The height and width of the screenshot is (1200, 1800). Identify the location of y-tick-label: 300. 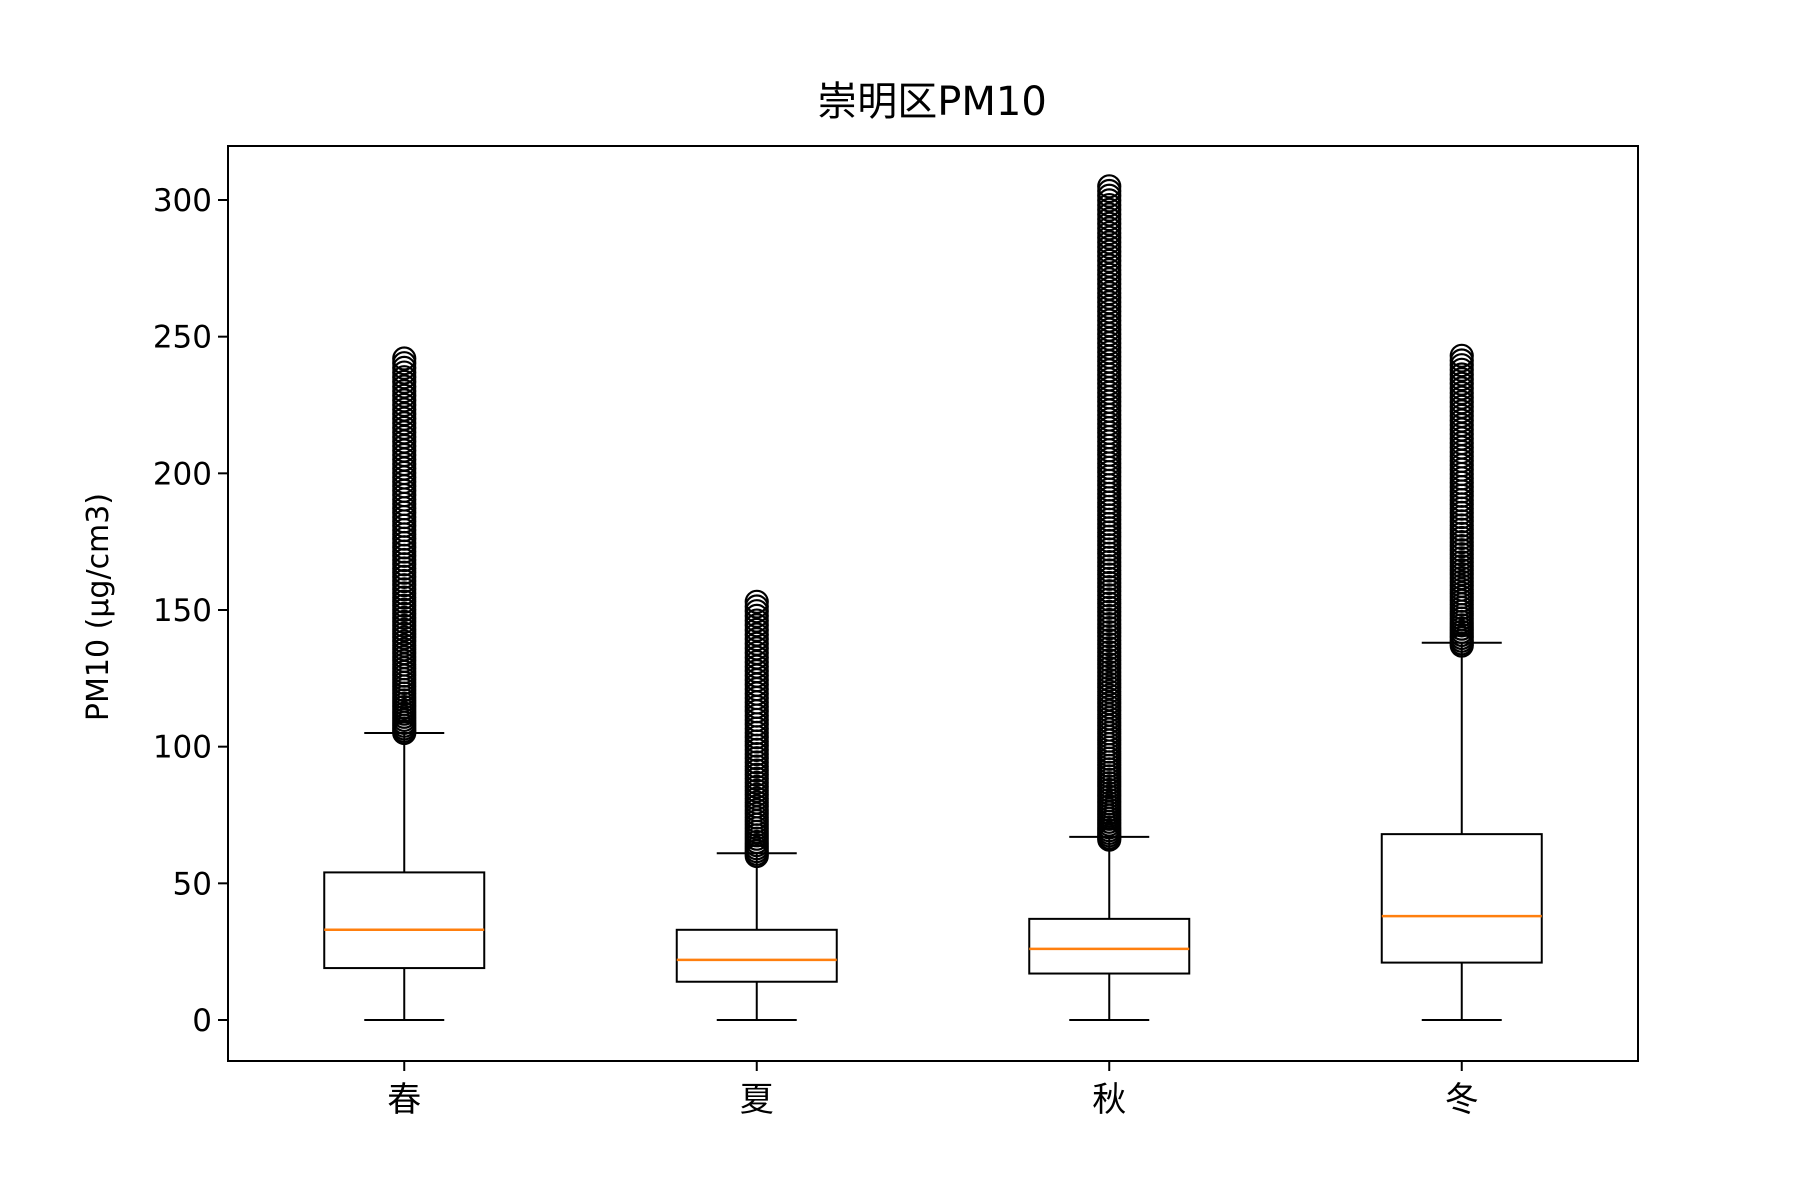
(182, 201).